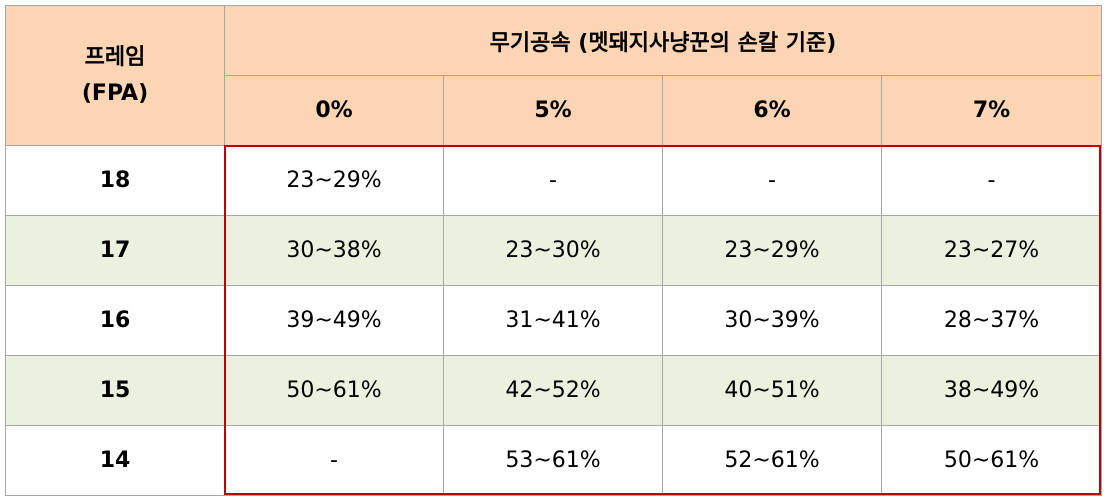 Image resolution: width=1106 pixels, height=500 pixels. I want to click on fpa-cell: 16, so click(115, 320).